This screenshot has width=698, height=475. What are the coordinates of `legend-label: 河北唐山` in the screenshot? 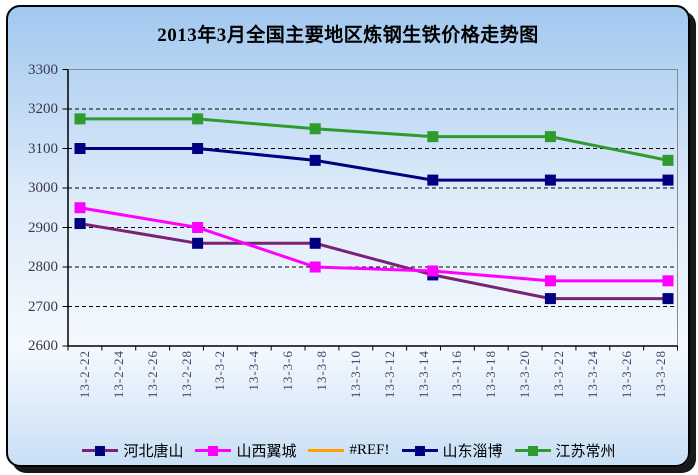 It's located at (153, 452).